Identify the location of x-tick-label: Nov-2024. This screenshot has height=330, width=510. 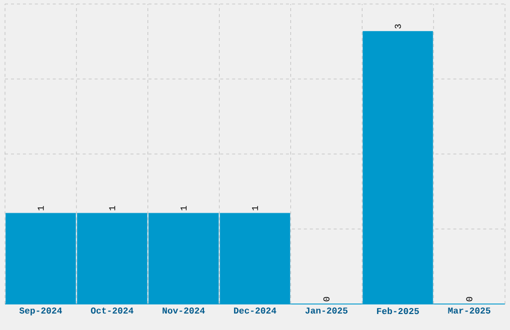
(183, 311).